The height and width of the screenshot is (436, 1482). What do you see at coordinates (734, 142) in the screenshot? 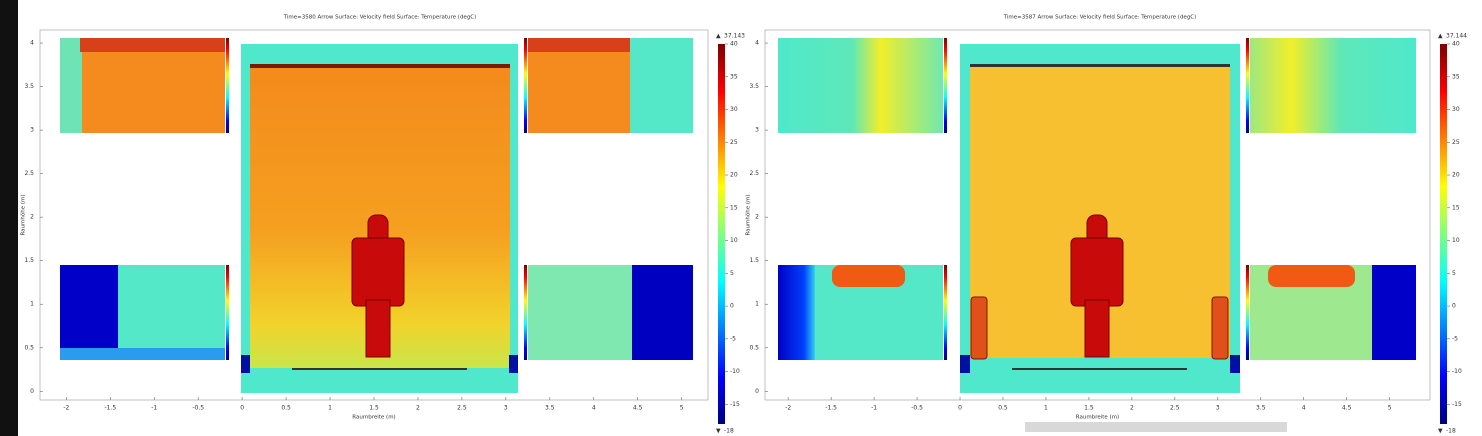
I see `colorbar-tick-label: 25` at bounding box center [734, 142].